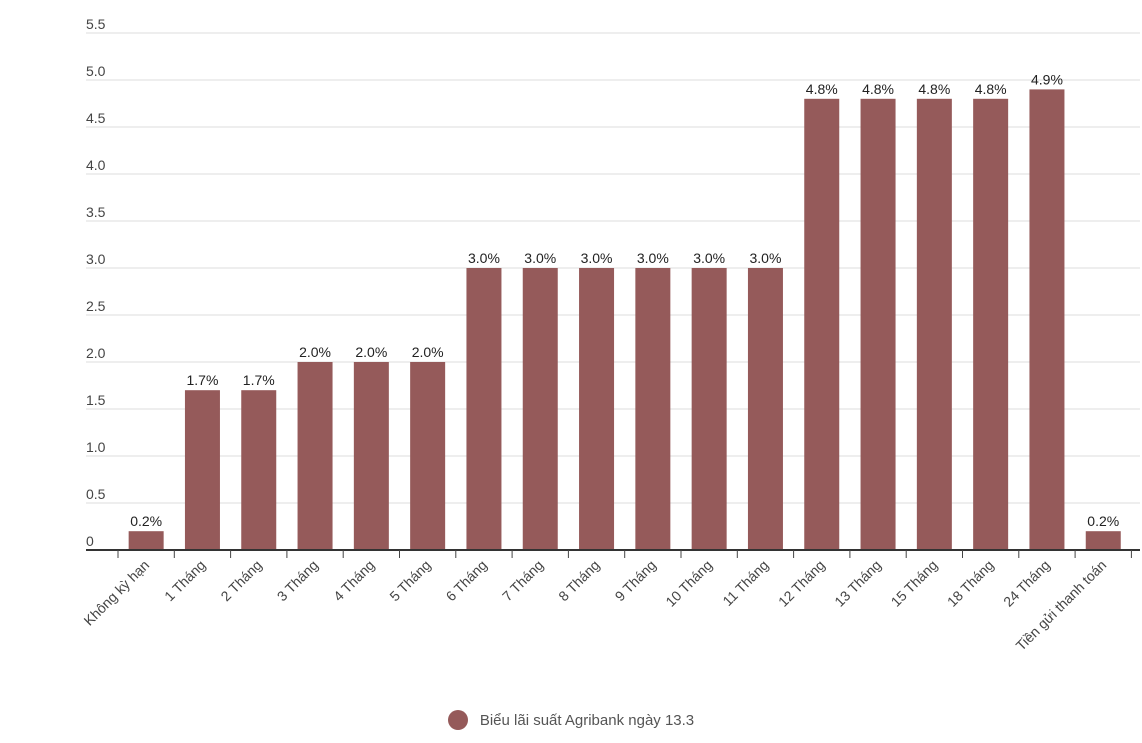 The image size is (1142, 743). Describe the element at coordinates (96, 494) in the screenshot. I see `y-tick-label: 0.5` at that location.